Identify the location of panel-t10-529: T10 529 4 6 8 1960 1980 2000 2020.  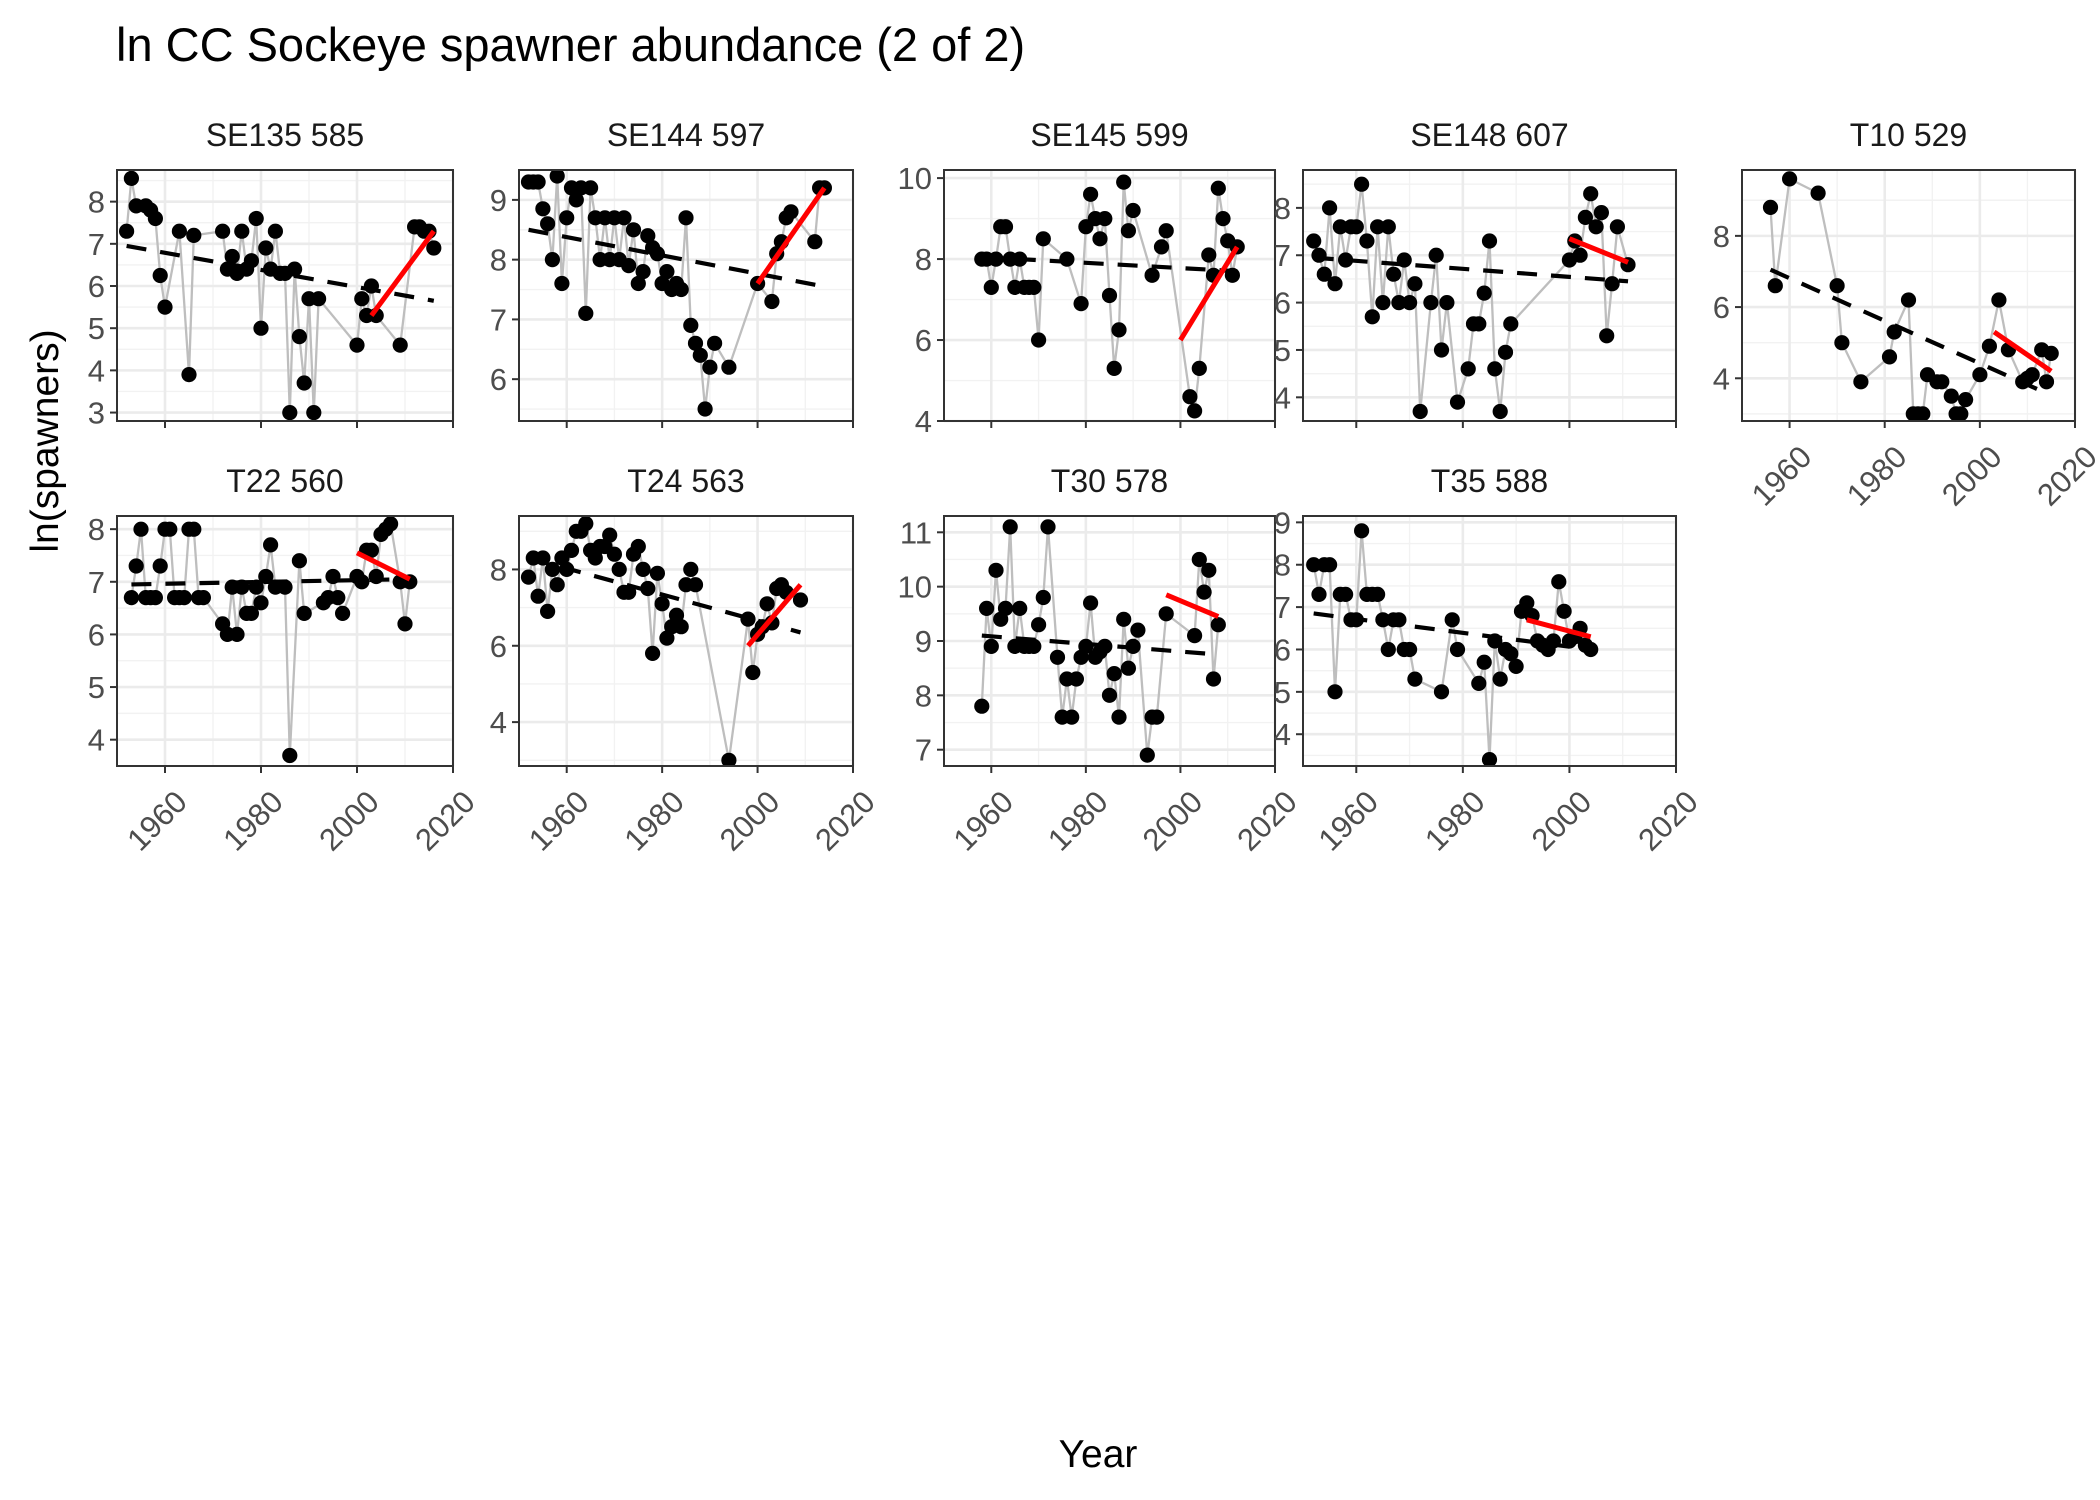
(1906, 315).